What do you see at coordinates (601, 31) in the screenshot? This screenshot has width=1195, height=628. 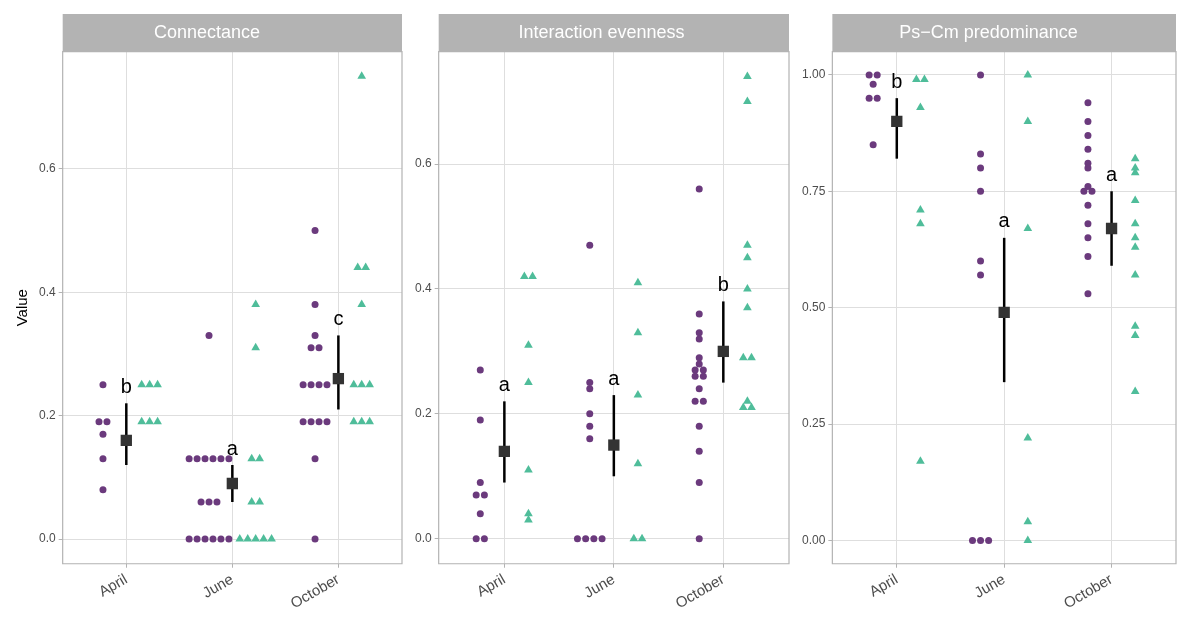 I see `chart-title: Interaction evenness` at bounding box center [601, 31].